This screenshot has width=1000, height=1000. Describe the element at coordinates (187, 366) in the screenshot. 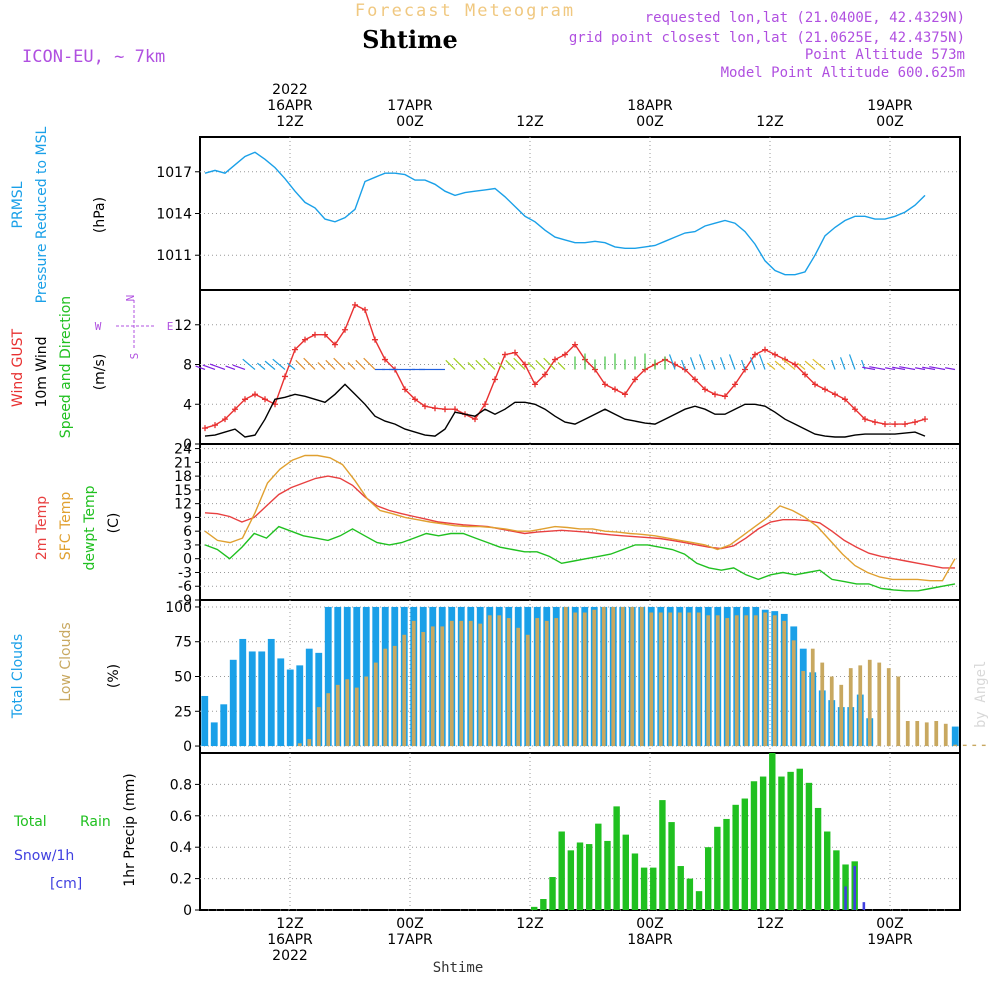

I see `y-tick-label: 8` at that location.